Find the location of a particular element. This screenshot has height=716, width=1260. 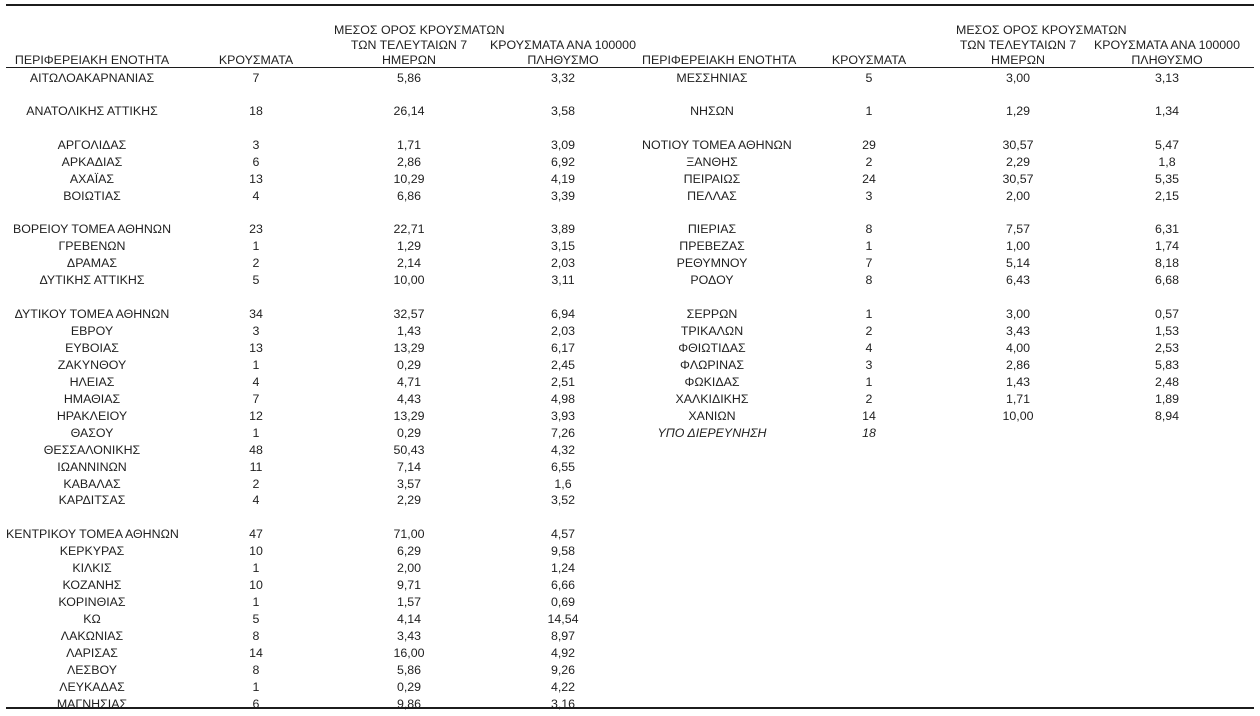

data-row: ΕΒΡΟΥ 3 1,43 2,03 ΤΡΙΚΑΛΩΝ 2 3,43 1,53 is located at coordinates (630, 329).